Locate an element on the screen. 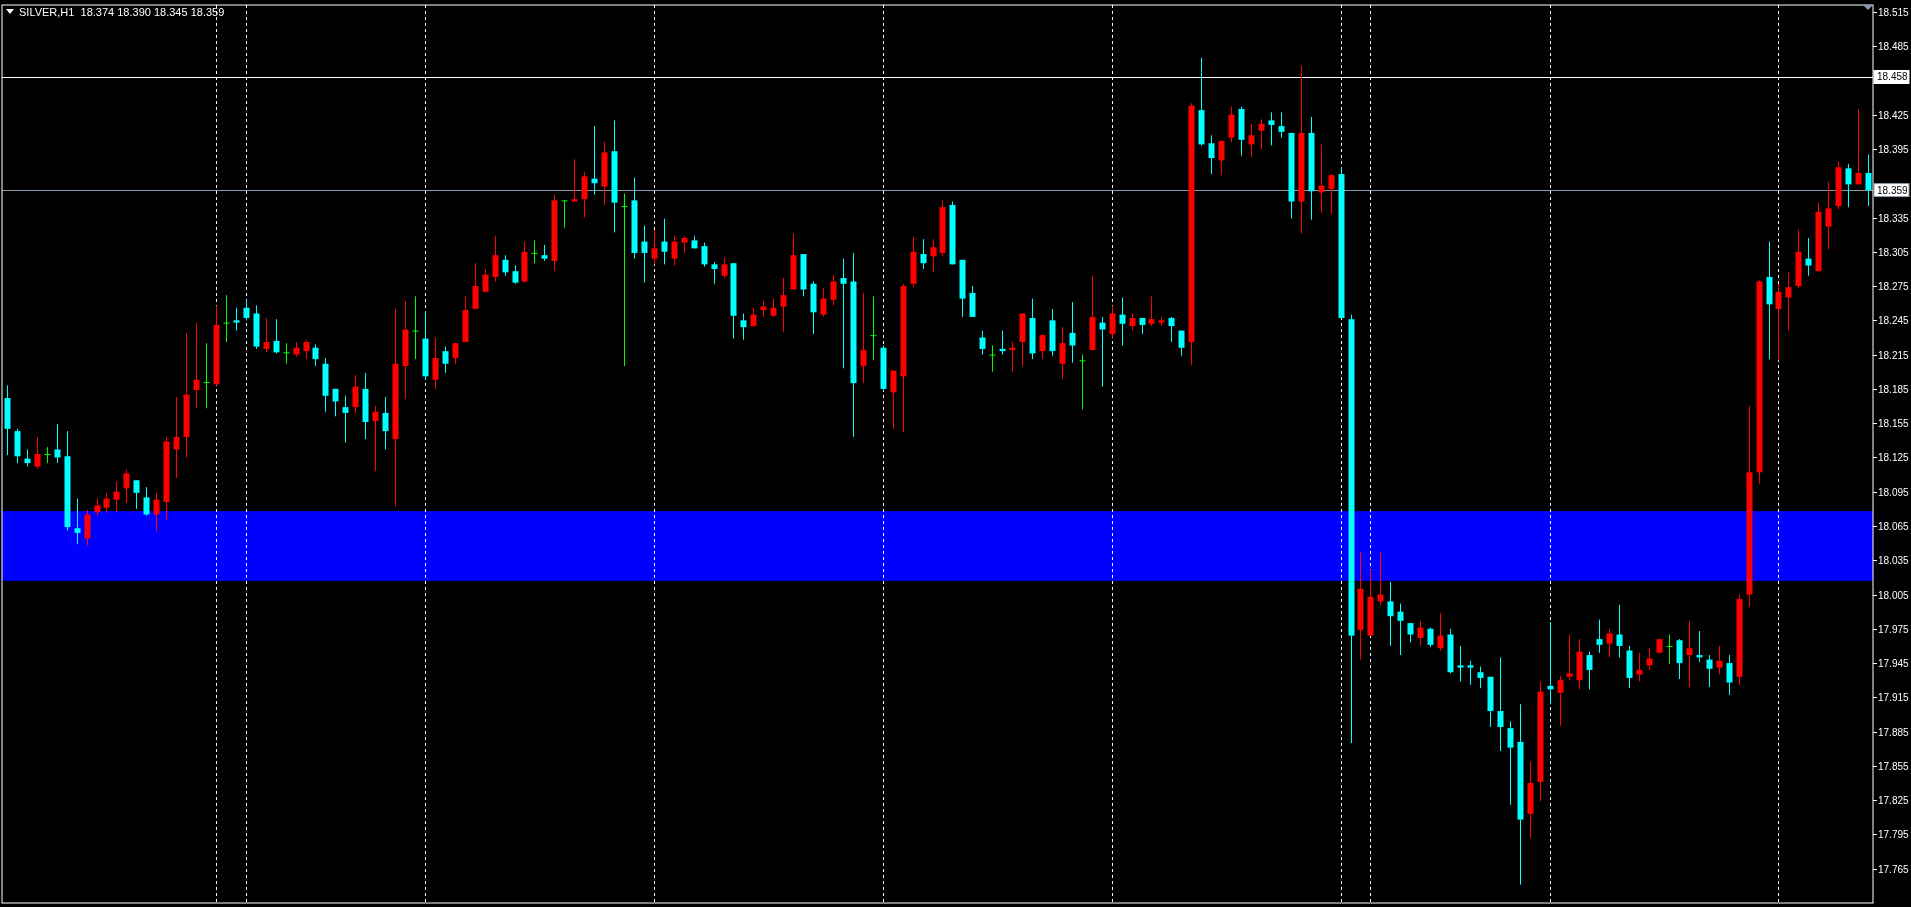 This screenshot has width=1911, height=907. y-tick-label: 18.395 is located at coordinates (1894, 149).